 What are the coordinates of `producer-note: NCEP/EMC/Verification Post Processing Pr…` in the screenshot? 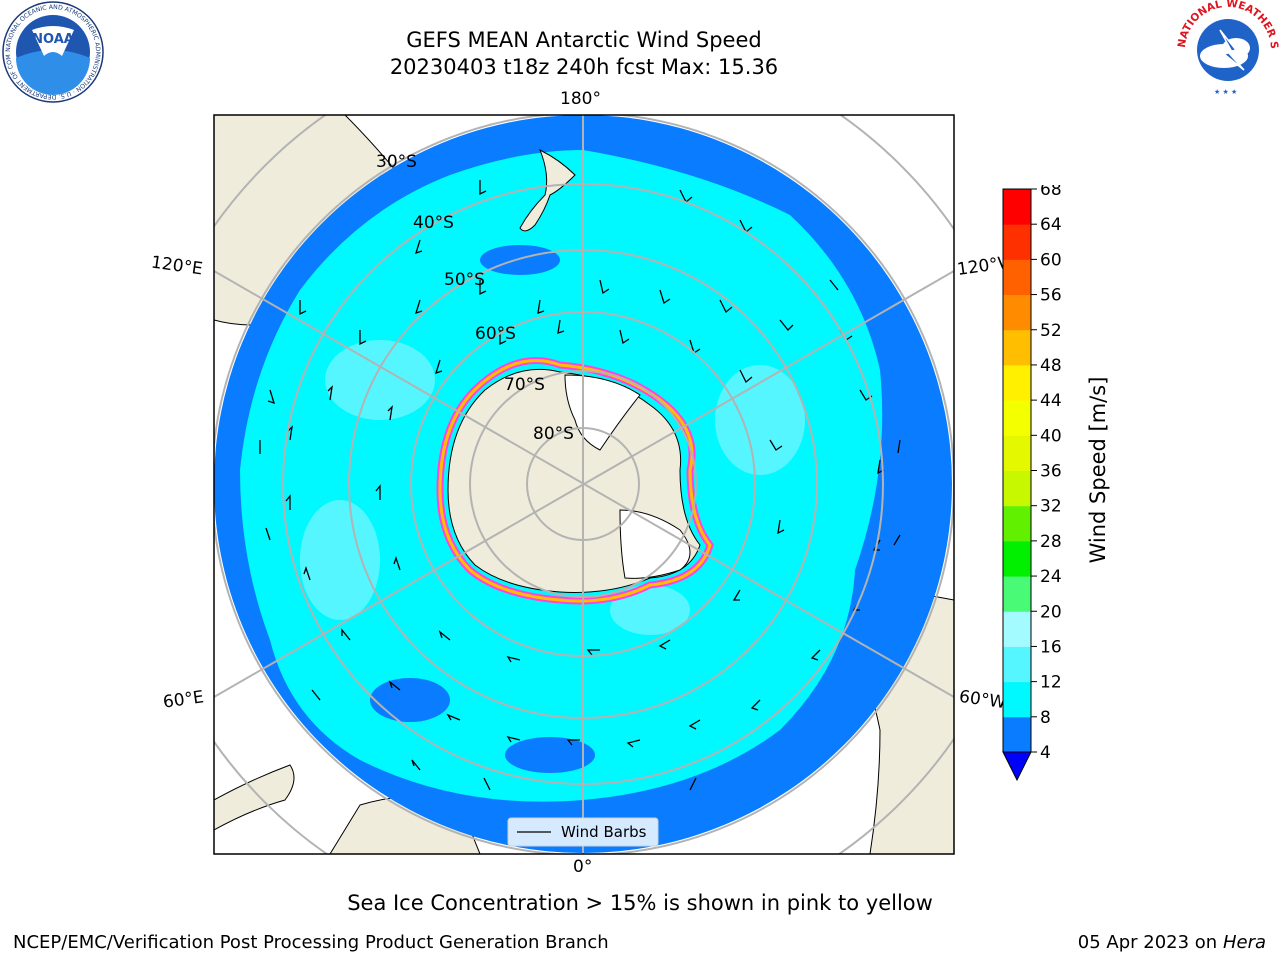 It's located at (311, 942).